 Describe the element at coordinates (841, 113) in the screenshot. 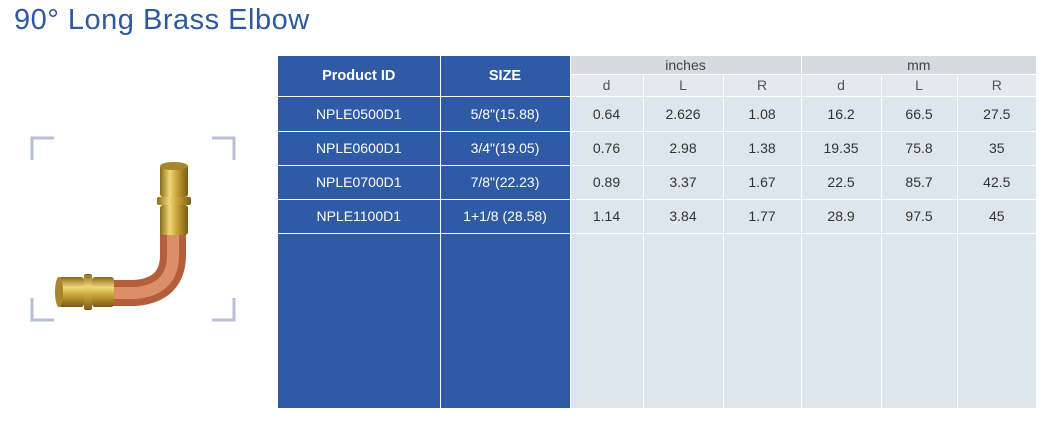

I see `mm-d-cell: 16.2` at that location.